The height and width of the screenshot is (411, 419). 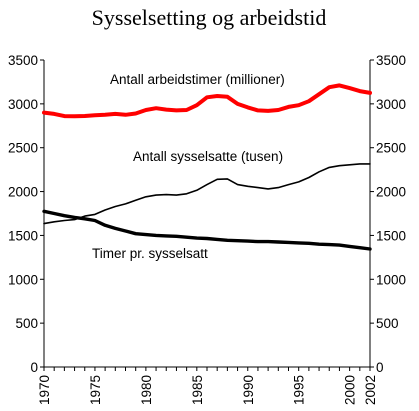 What do you see at coordinates (23, 104) in the screenshot?
I see `y-tick-label-left: 3000` at bounding box center [23, 104].